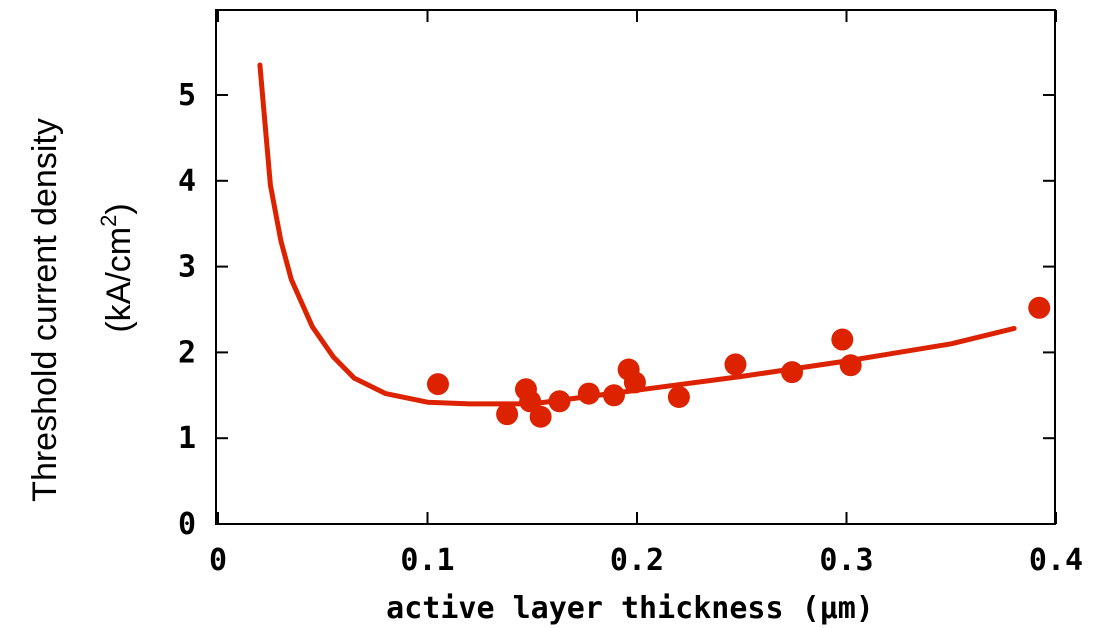 The image size is (1097, 628). I want to click on y-axis-label-prefix: (kA/cm, so click(119, 280).